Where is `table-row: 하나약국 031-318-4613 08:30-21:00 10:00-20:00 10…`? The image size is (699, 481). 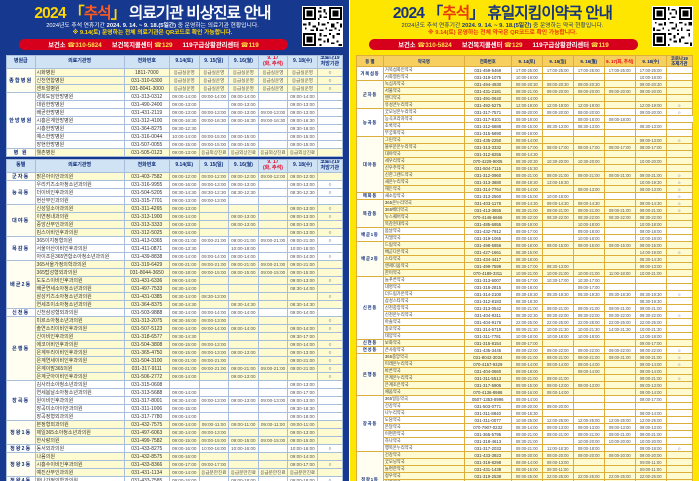
table-row: 하나약국 031-318-4613 08:30-21:00 10:00-20:00 10… is located at coordinates (525, 441).